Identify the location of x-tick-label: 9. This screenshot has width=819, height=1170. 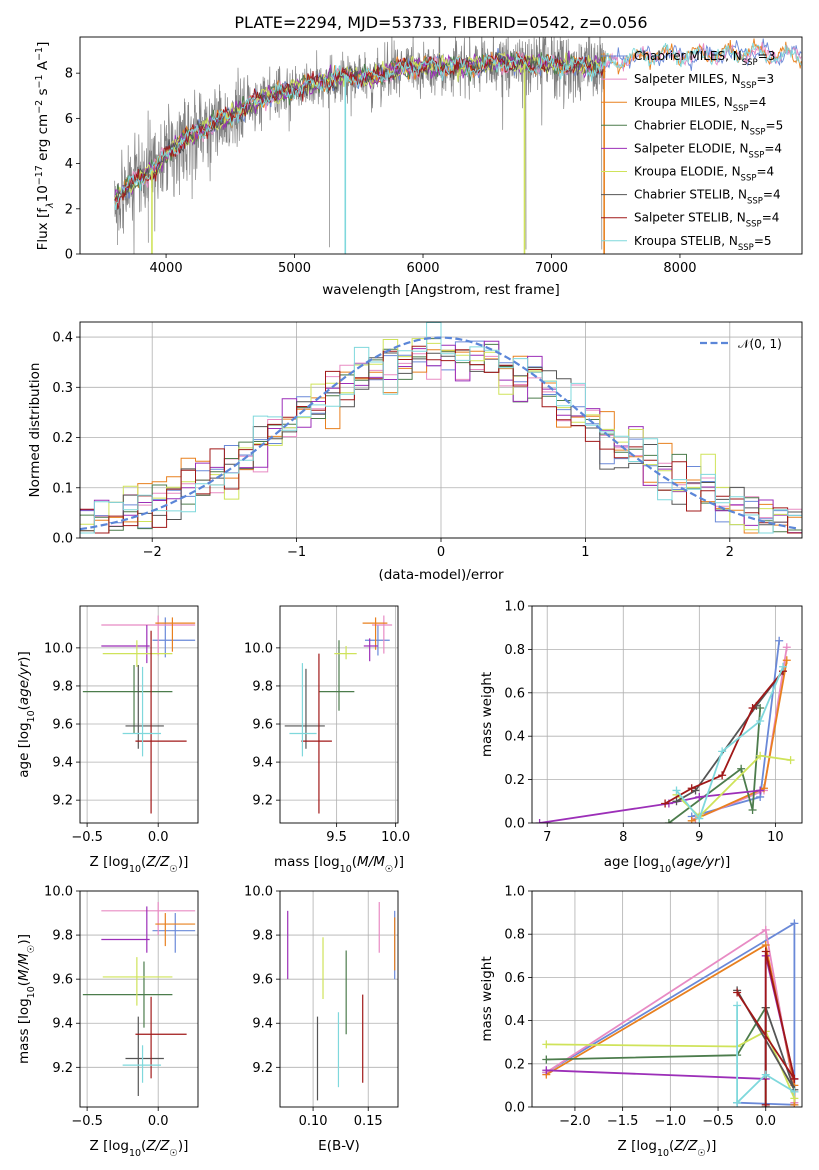
(699, 837).